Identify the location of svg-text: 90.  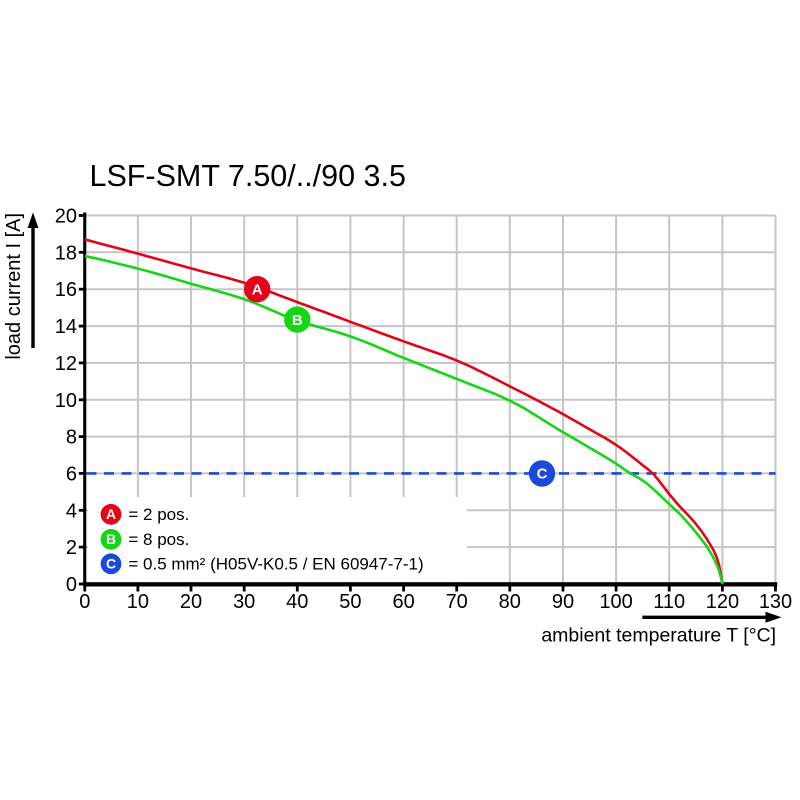
(563, 602).